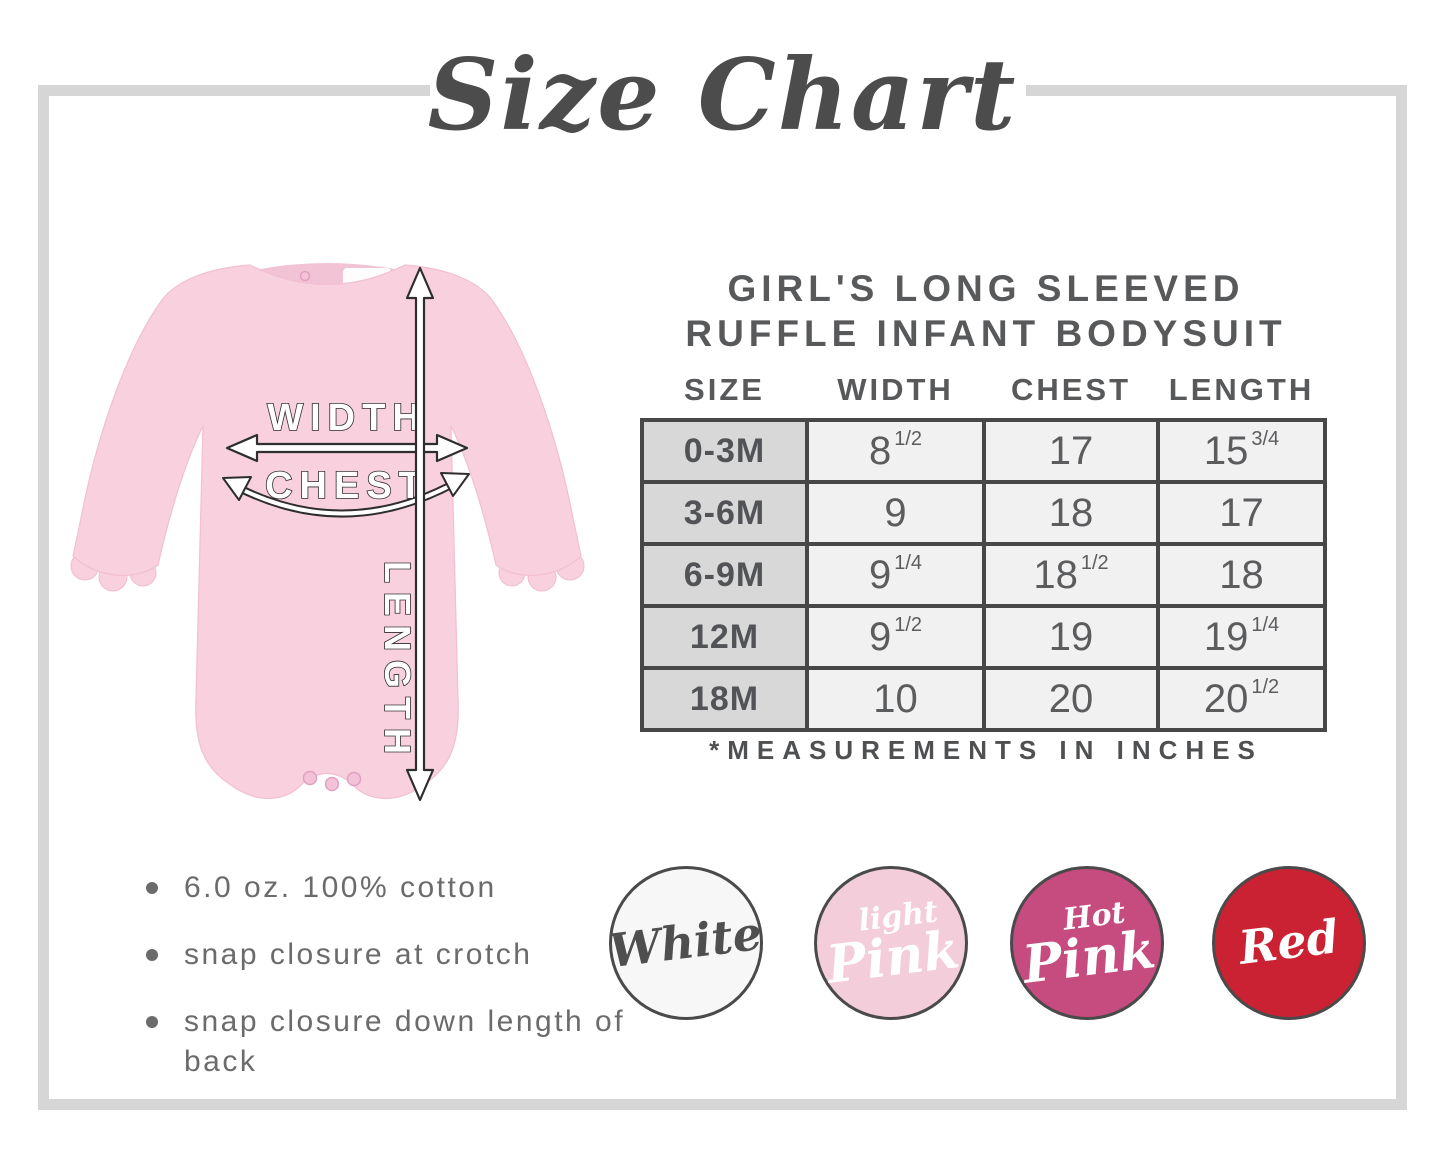 The height and width of the screenshot is (1156, 1445). Describe the element at coordinates (455, 484) in the screenshot. I see `chest-arrowhead-right` at that location.